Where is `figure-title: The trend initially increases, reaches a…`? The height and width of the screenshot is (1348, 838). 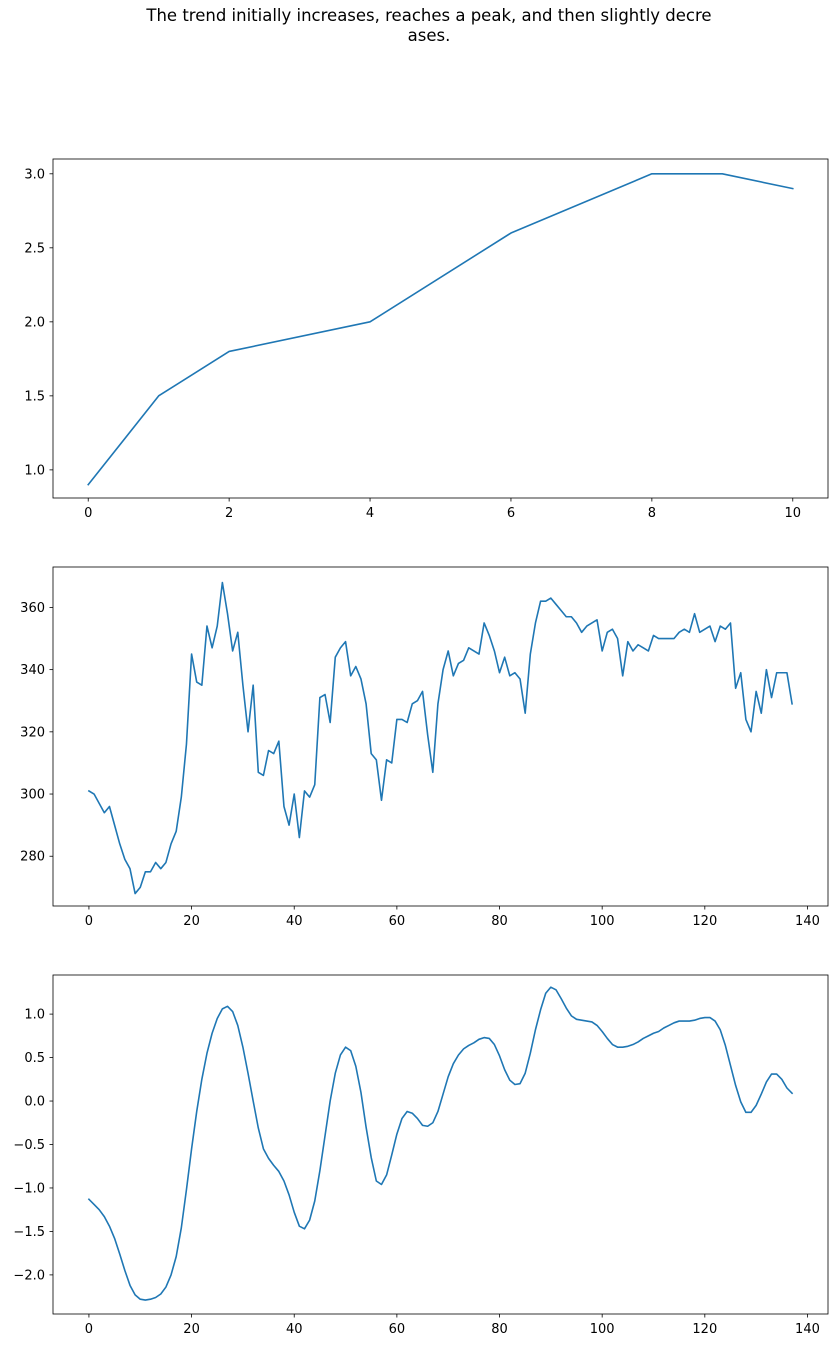 figure-title: The trend initially increases, reaches a… is located at coordinates (419, 26).